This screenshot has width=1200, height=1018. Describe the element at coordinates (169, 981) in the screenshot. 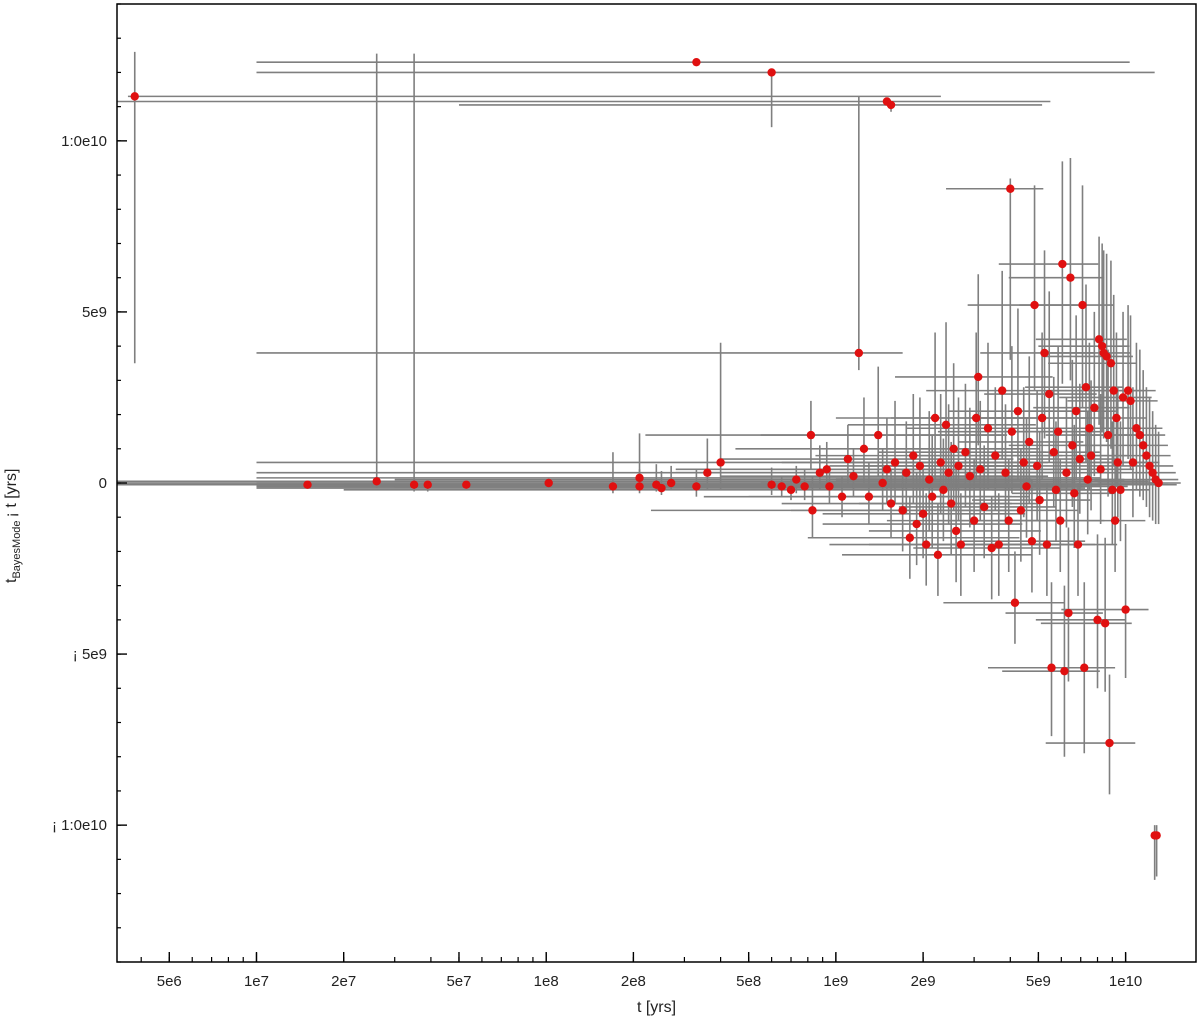

I see `x-tick-label: 5e6` at that location.